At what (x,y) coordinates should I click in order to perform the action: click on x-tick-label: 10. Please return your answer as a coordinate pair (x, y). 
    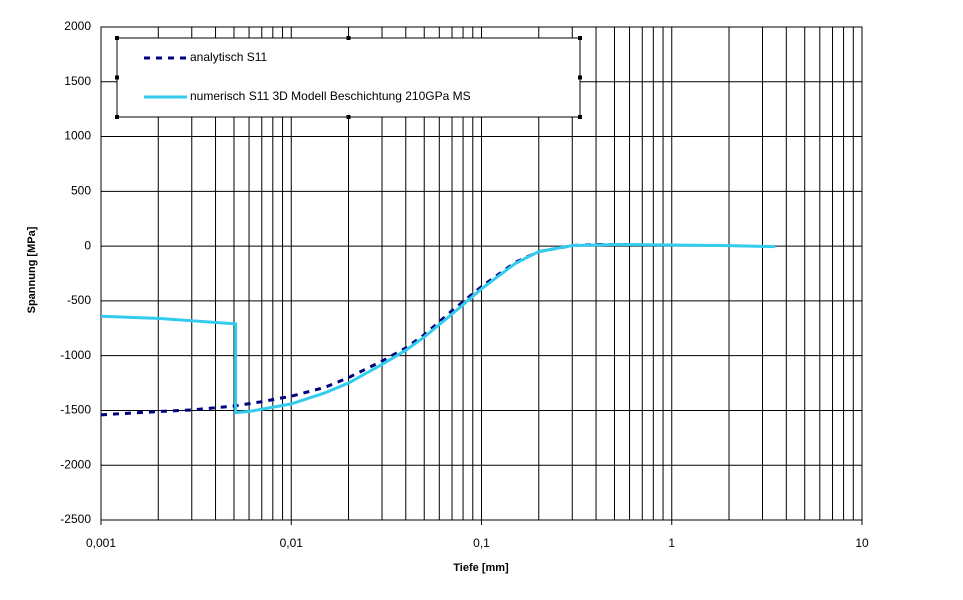
    Looking at the image, I should click on (862, 543).